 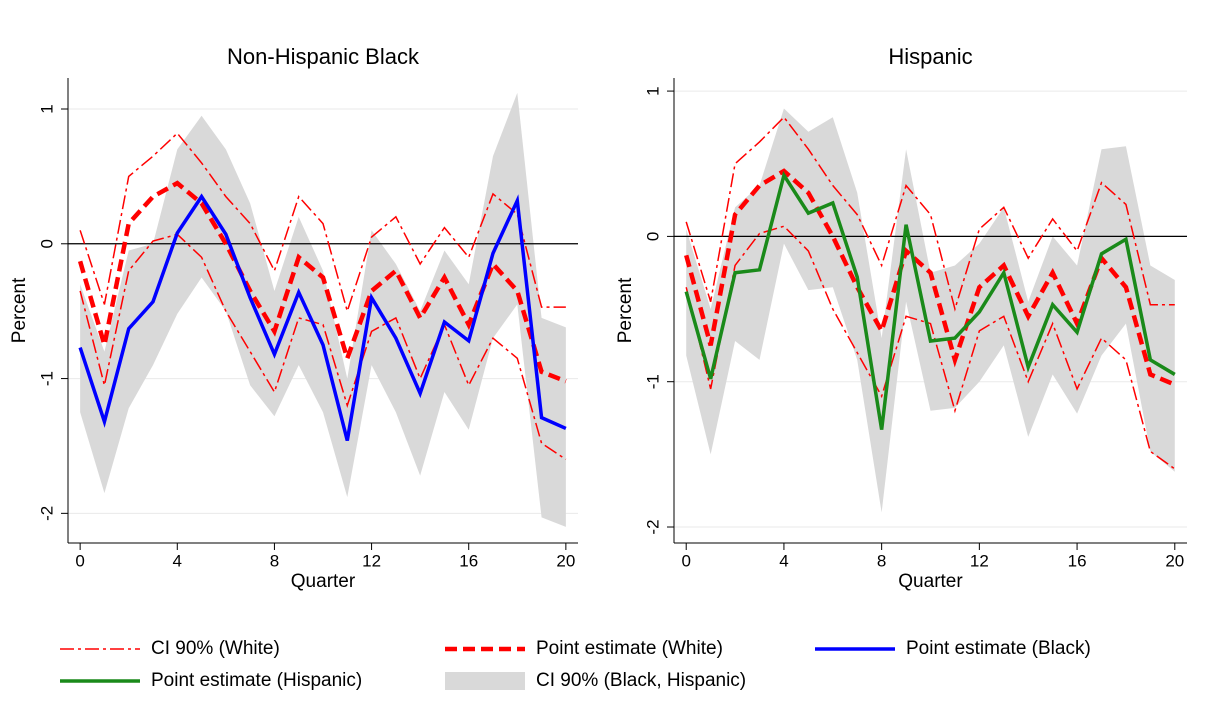 I want to click on legend-label: Point estimate (Black), so click(x=998, y=648).